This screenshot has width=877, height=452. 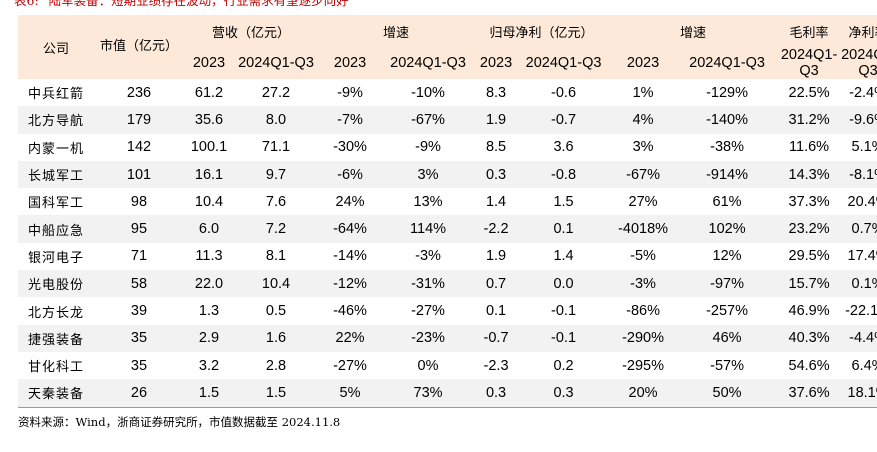 What do you see at coordinates (727, 120) in the screenshot?
I see `cell-profit-growth-ytd: -140%` at bounding box center [727, 120].